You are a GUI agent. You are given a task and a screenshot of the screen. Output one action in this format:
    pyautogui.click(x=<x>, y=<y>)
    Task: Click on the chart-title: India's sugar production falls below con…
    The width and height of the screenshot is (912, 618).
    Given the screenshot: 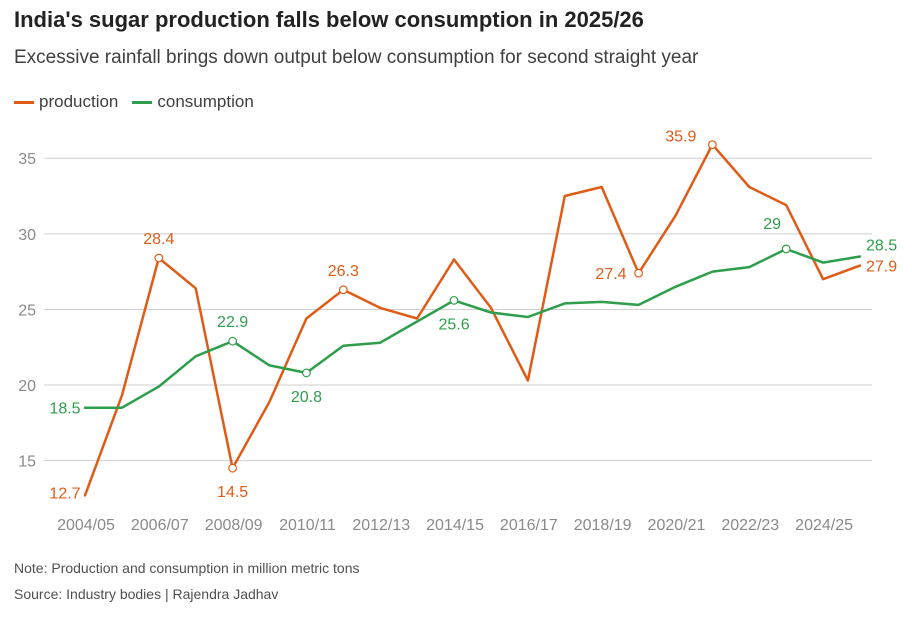 What is the action you would take?
    pyautogui.click(x=329, y=19)
    